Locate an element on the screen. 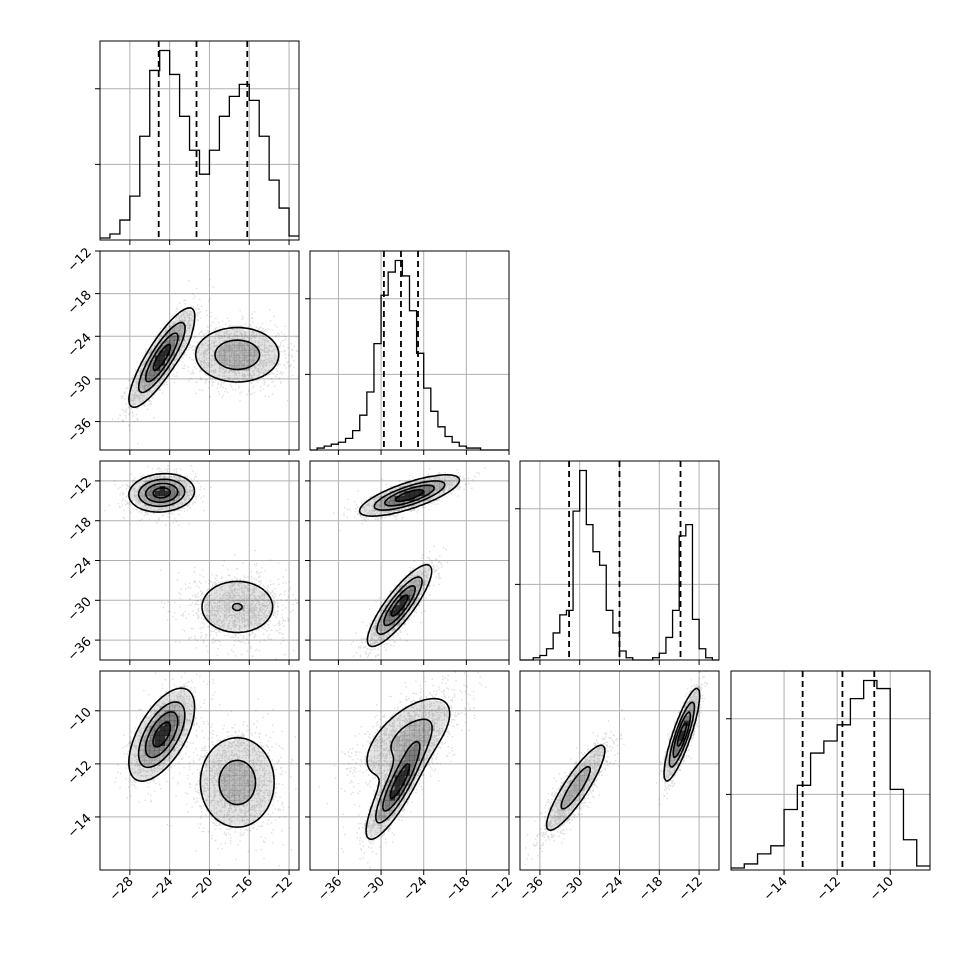 Image resolution: width=970 pixels, height=970 pixels. x-tick-label: −18 is located at coordinates (458, 889).